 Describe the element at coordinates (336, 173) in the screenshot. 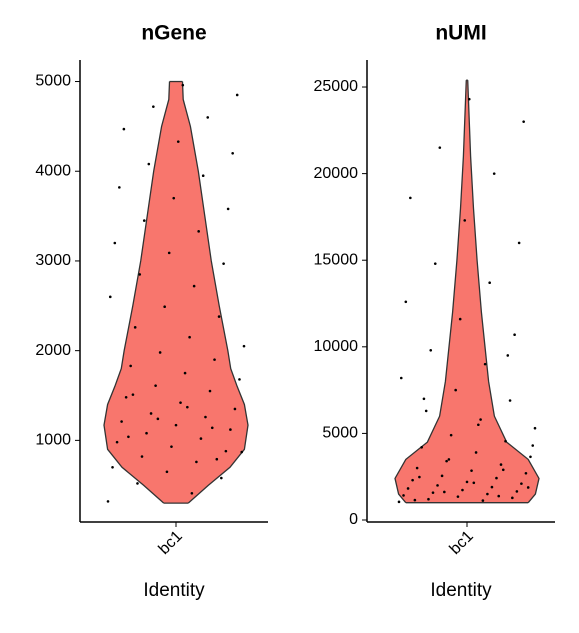

I see `y-tick-label: 20000` at that location.